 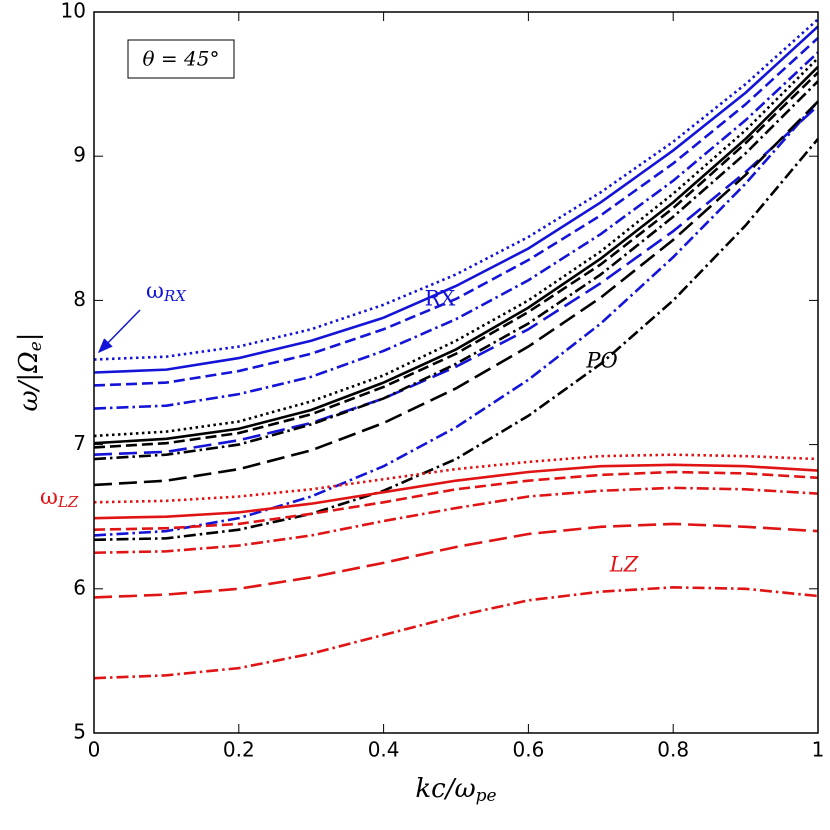 I want to click on annotation: θ = 45°, so click(x=181, y=59).